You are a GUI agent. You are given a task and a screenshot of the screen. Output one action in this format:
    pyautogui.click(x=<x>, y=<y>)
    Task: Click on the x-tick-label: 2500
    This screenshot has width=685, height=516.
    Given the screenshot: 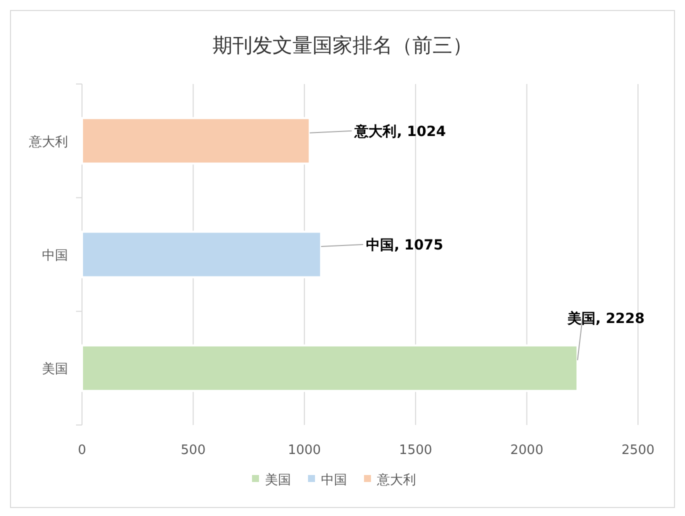 What is the action you would take?
    pyautogui.click(x=638, y=450)
    